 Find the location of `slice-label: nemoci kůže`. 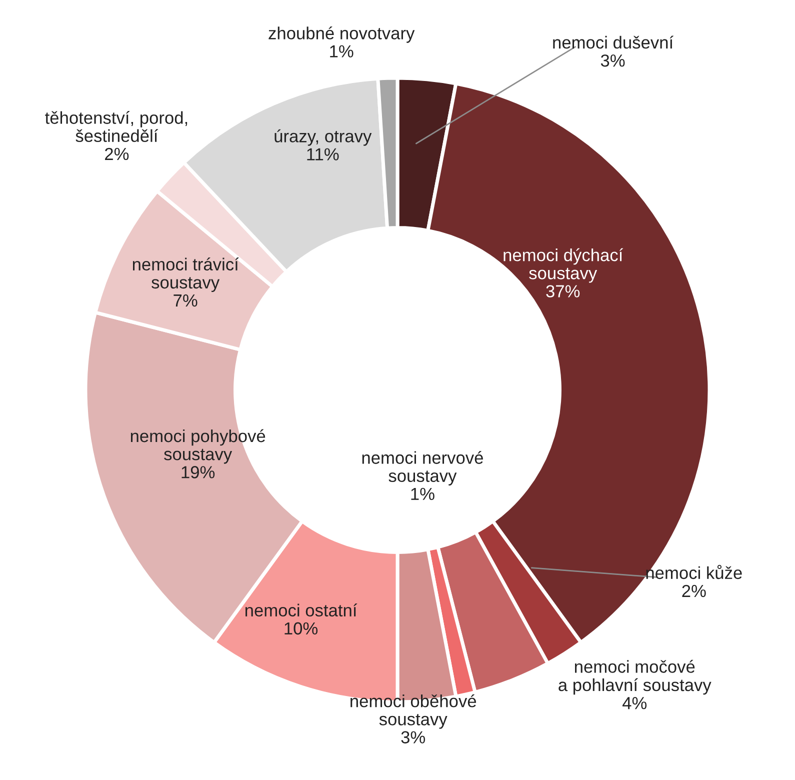

slice-label: nemoci kůže is located at coordinates (694, 572).